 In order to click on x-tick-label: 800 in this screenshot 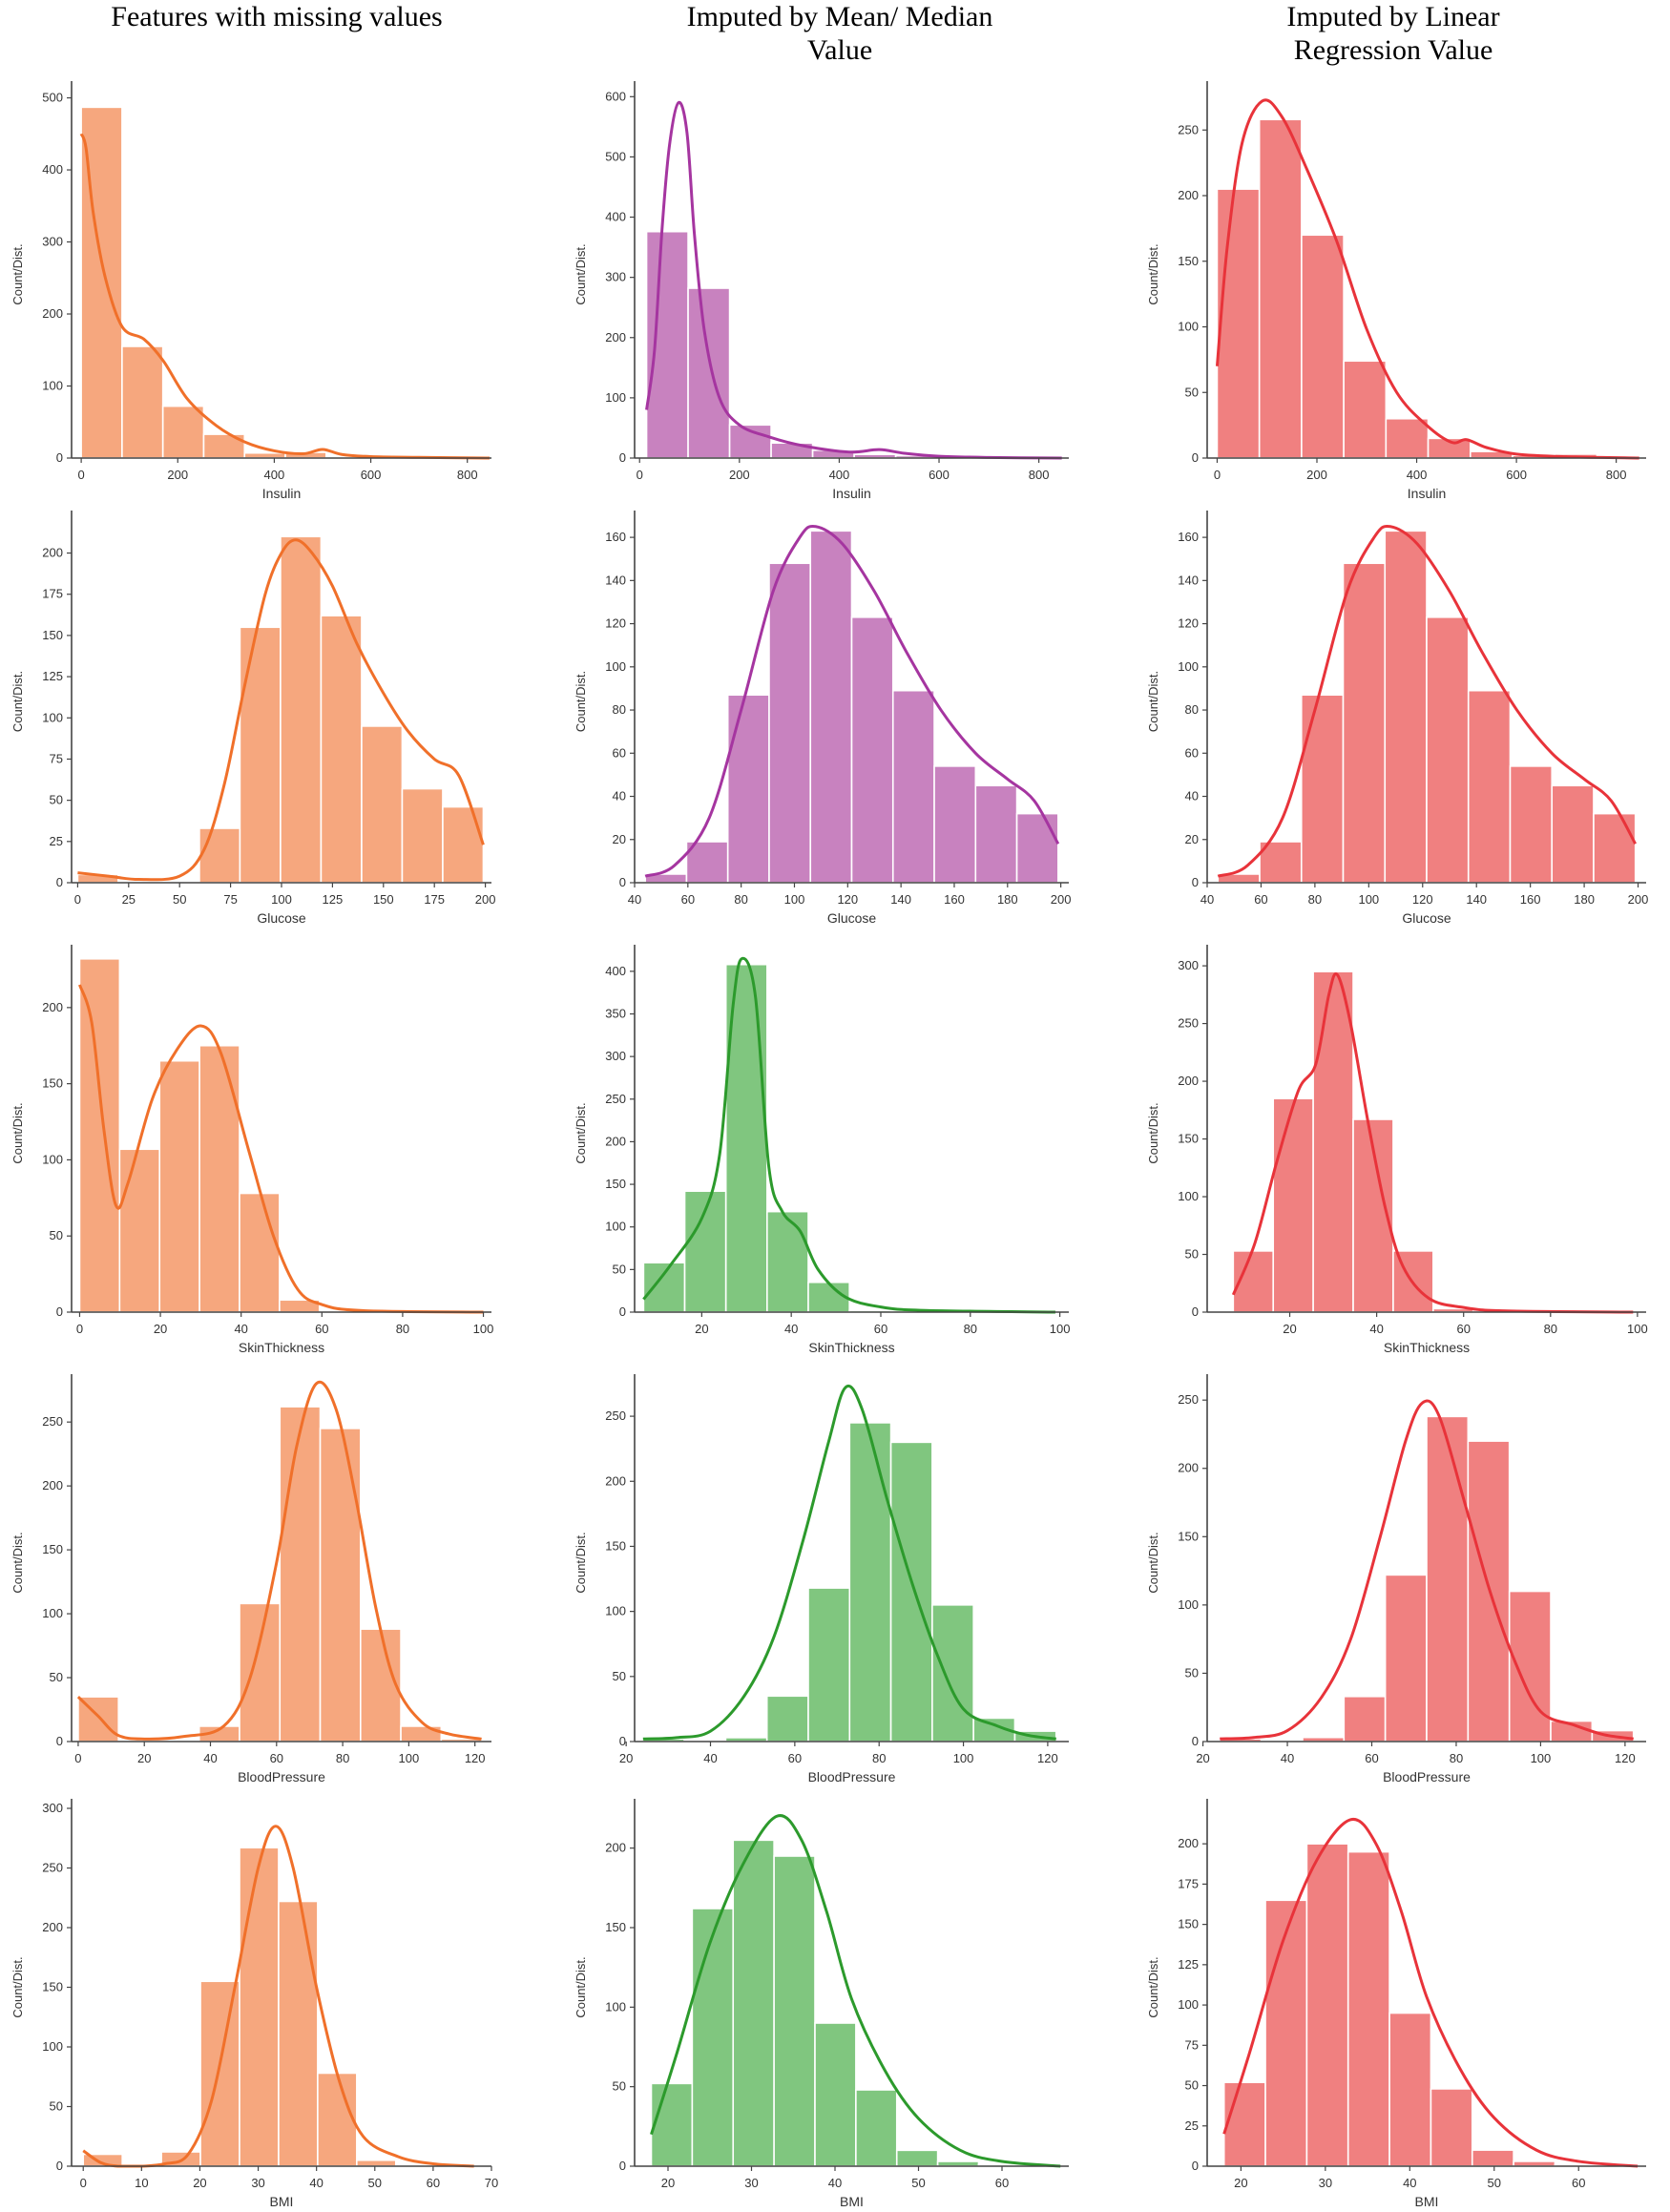, I will do `click(1039, 475)`.